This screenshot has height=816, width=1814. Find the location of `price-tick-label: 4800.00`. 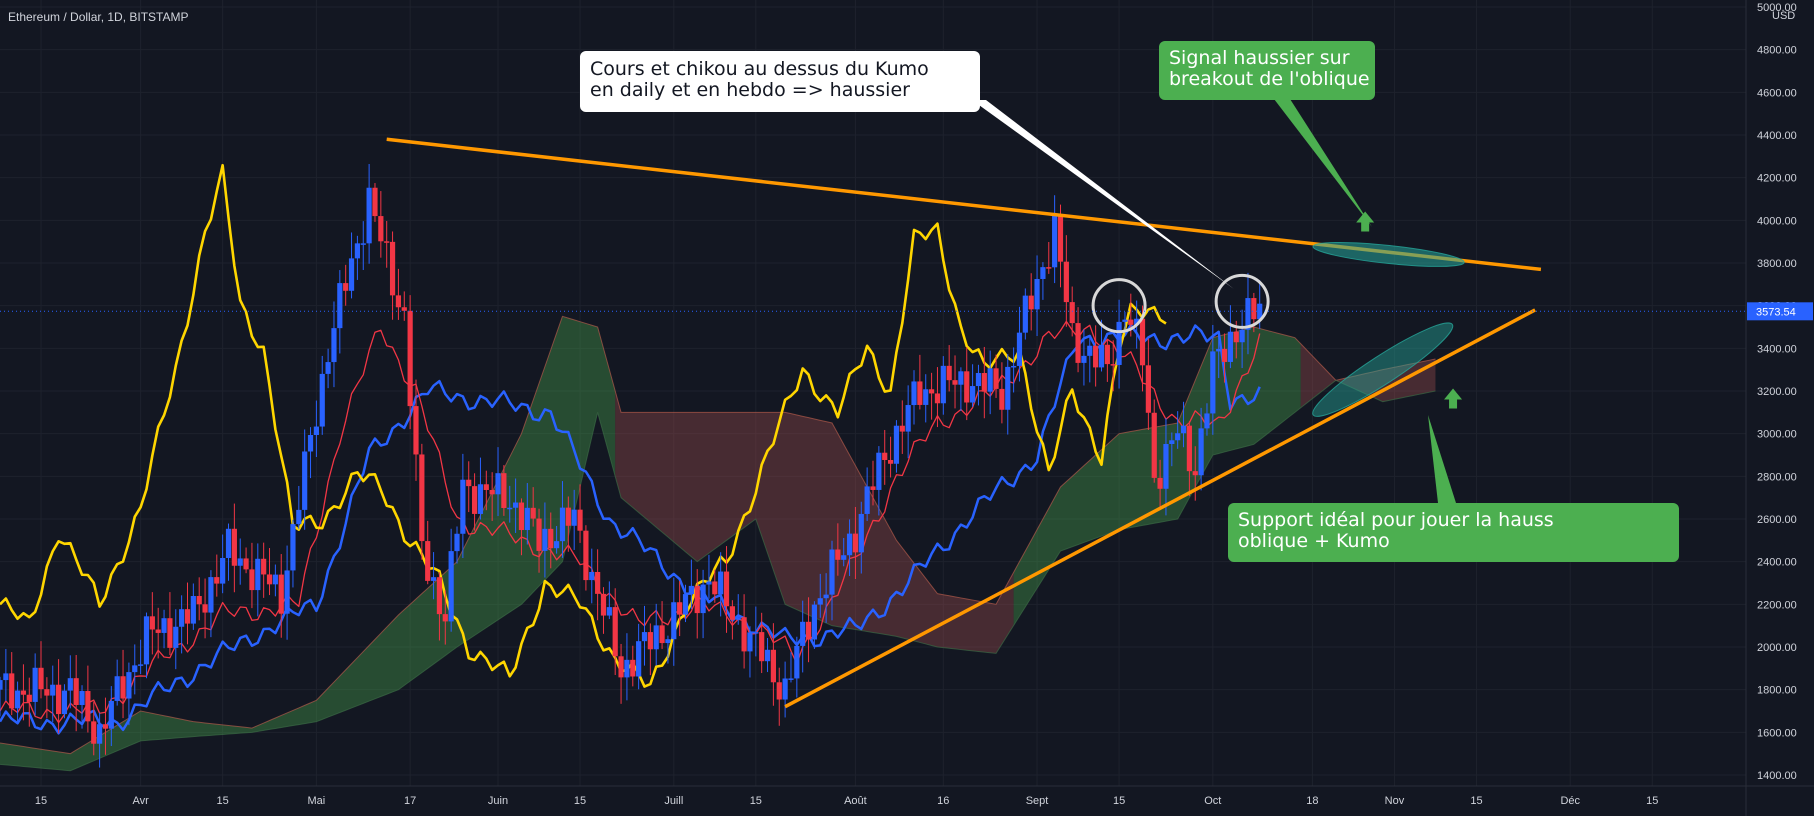

price-tick-label: 4800.00 is located at coordinates (1777, 51).